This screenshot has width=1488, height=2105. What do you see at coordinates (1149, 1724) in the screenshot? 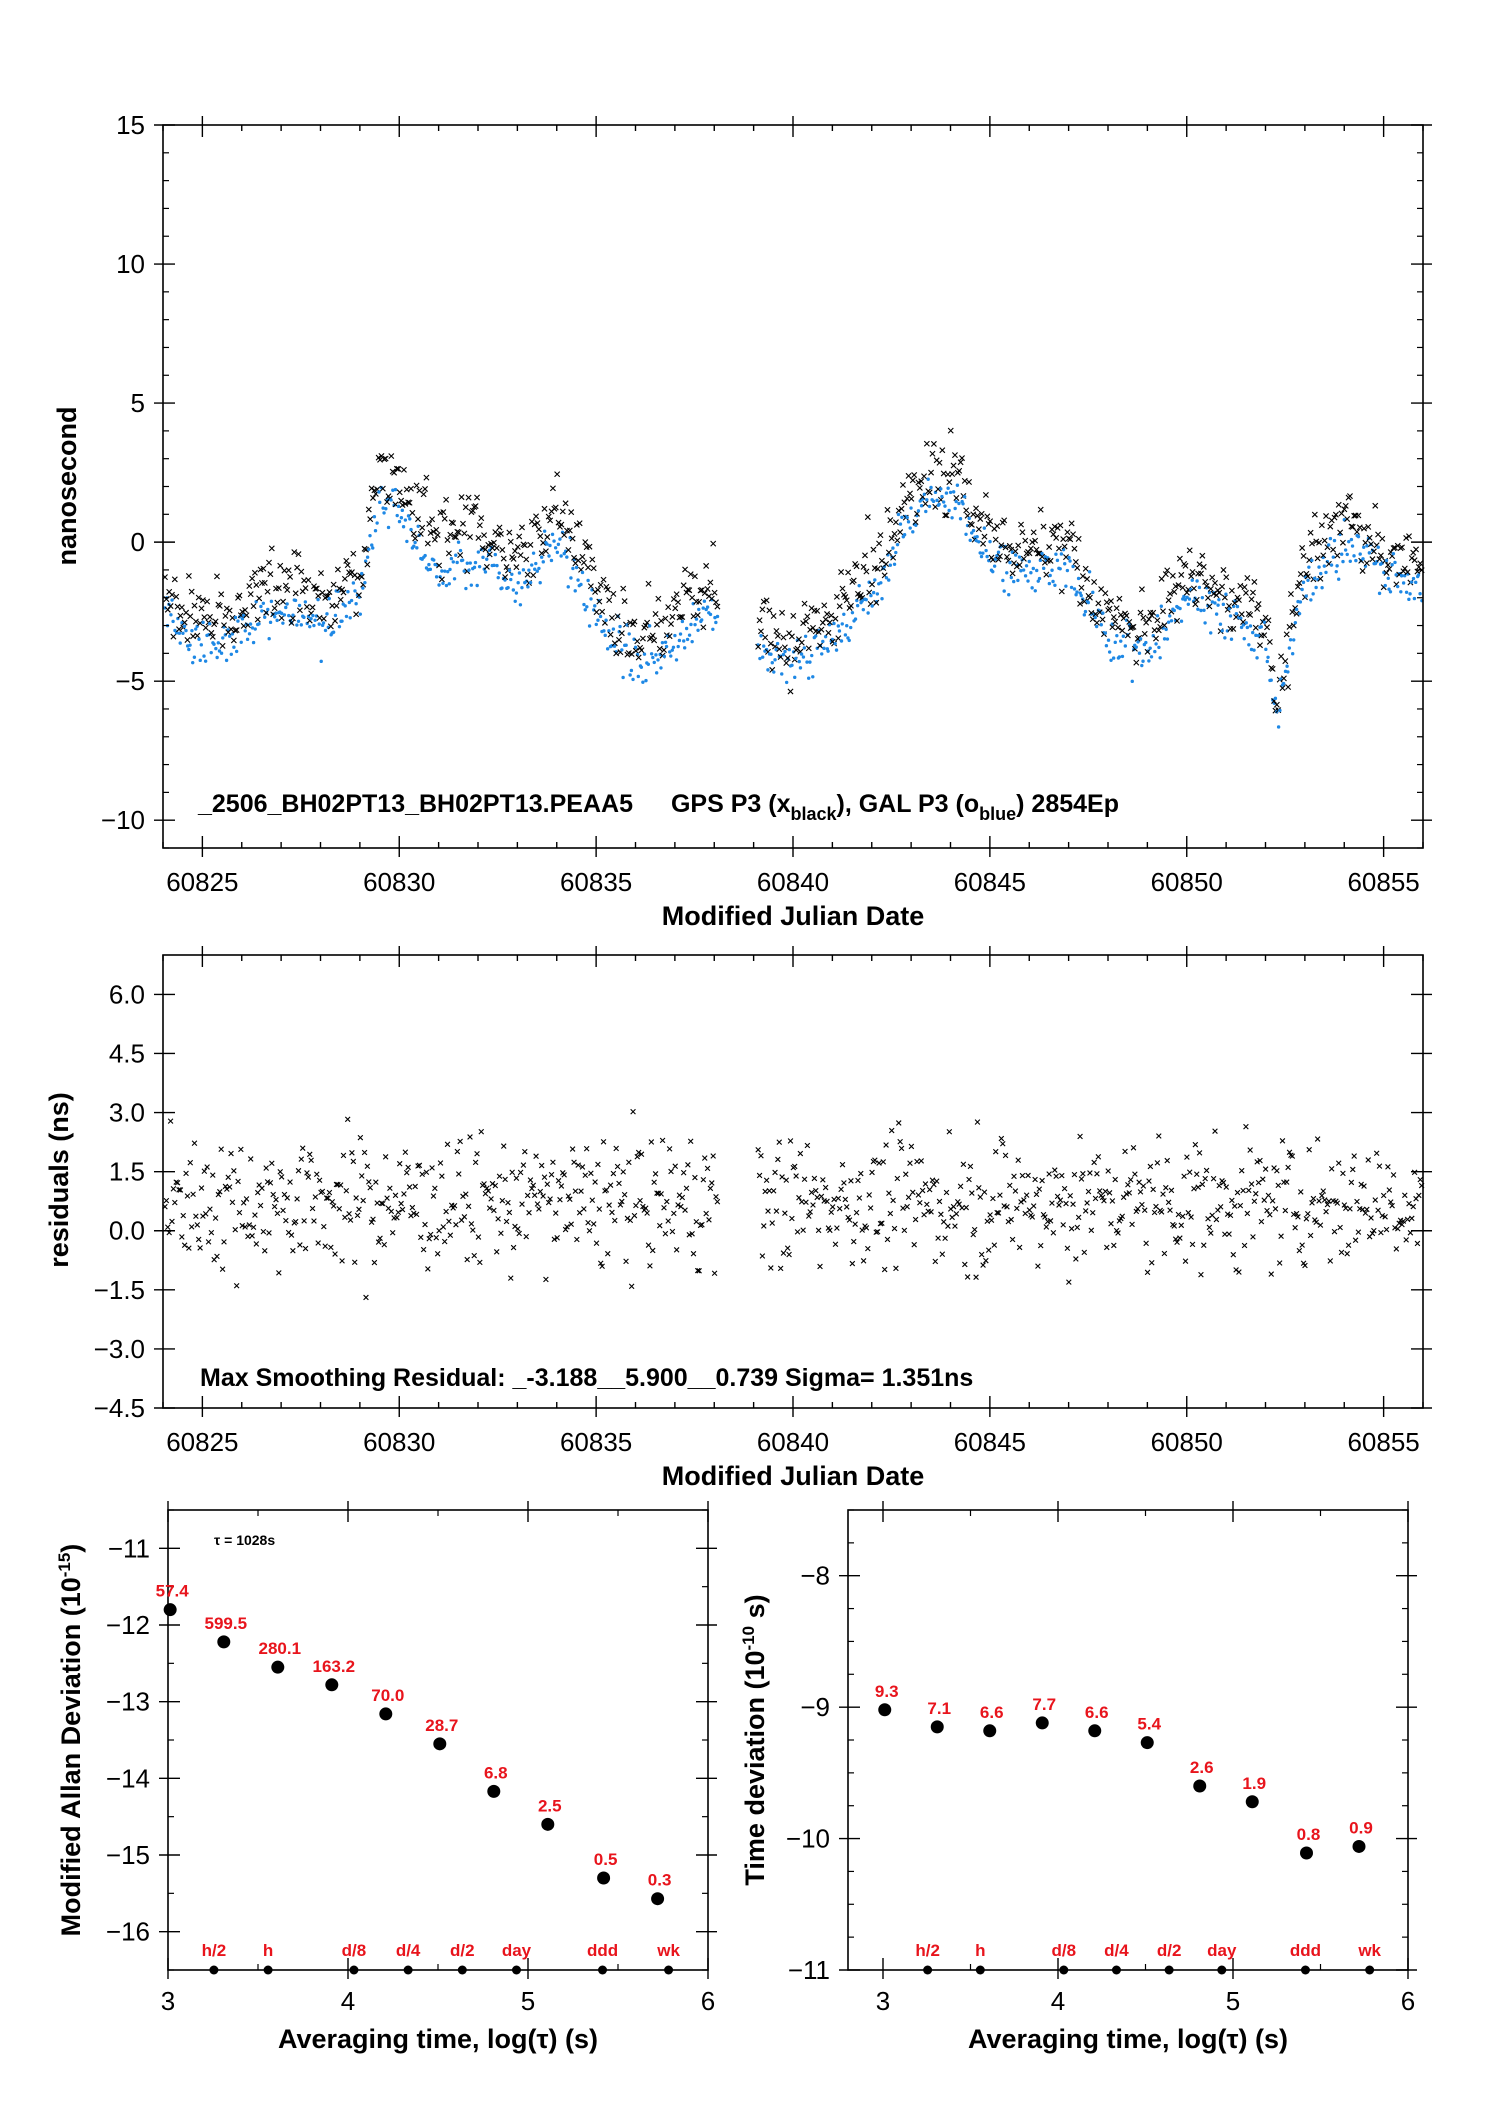
I see `point-value-label: 5.4` at bounding box center [1149, 1724].